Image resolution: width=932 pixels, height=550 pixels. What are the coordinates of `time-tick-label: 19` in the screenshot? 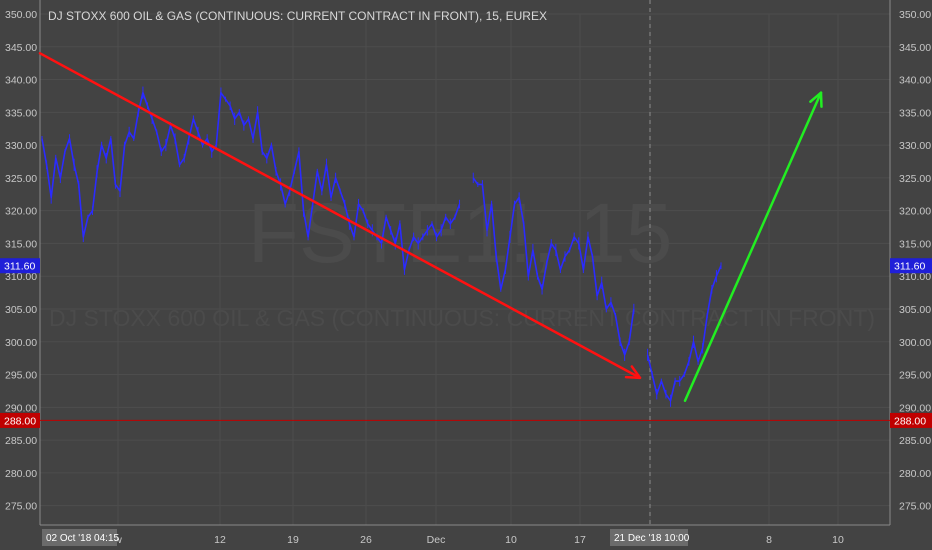 It's located at (293, 540).